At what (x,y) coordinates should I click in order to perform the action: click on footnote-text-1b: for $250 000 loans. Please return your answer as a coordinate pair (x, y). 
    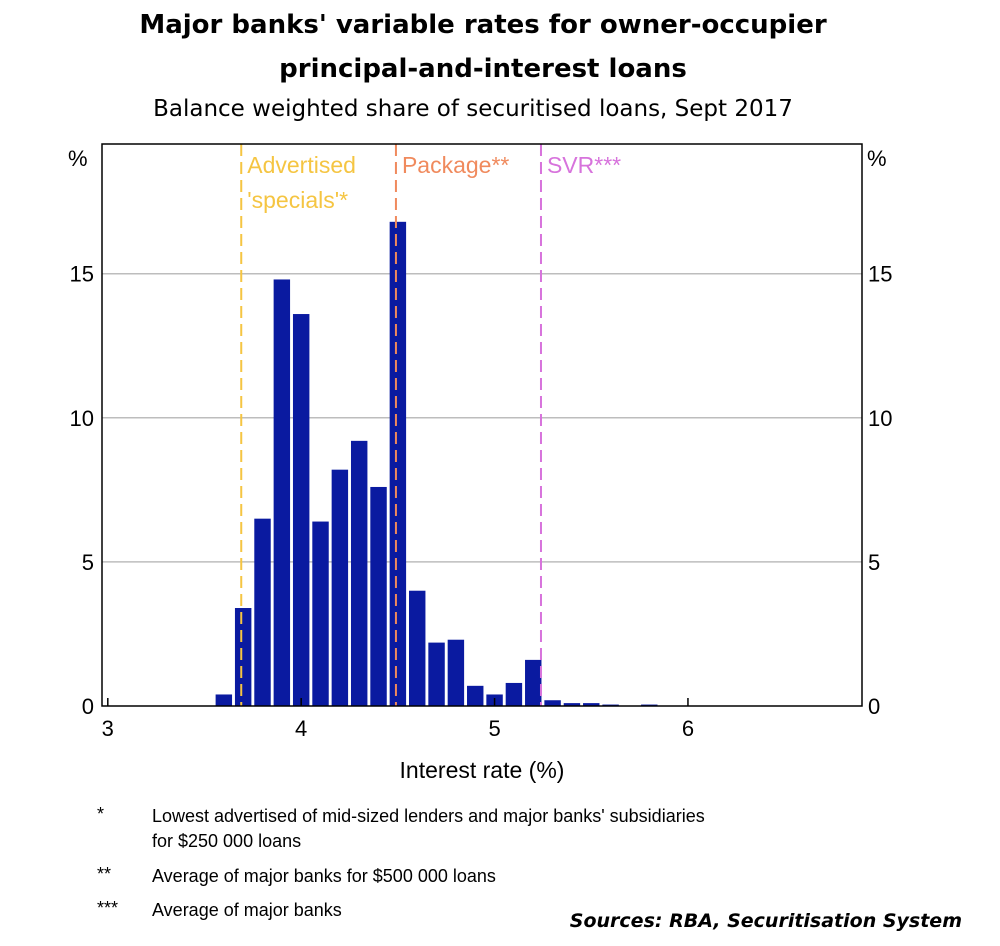
    Looking at the image, I should click on (227, 841).